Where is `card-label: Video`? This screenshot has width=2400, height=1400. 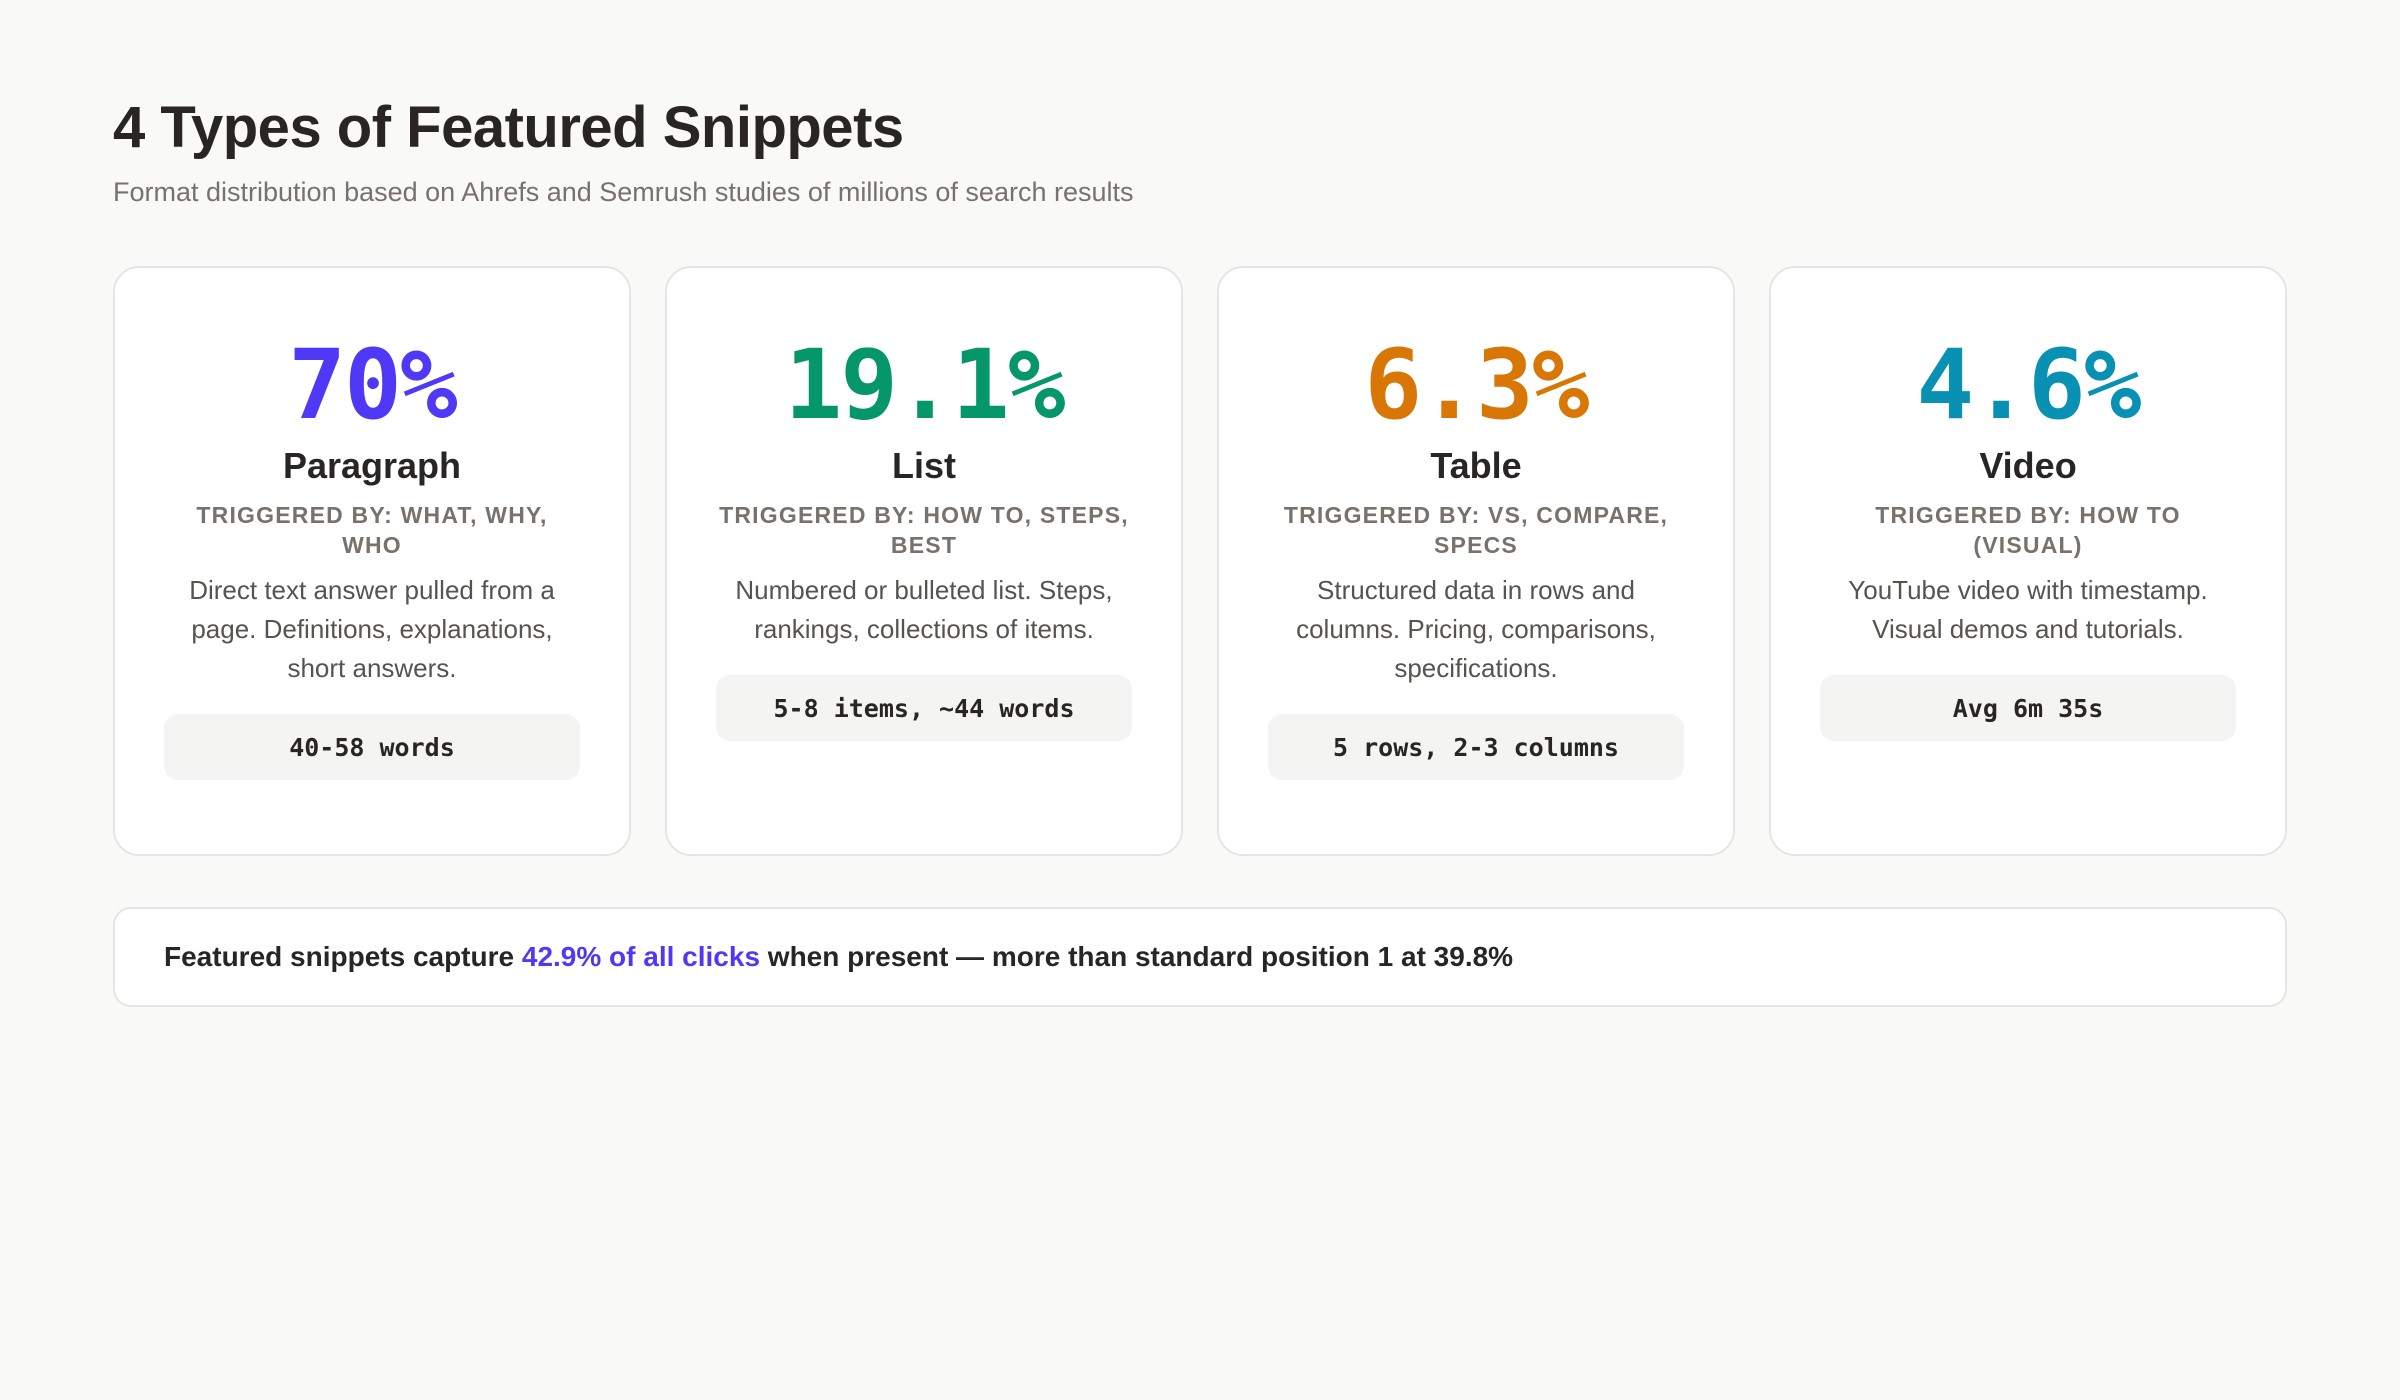
card-label: Video is located at coordinates (2028, 465).